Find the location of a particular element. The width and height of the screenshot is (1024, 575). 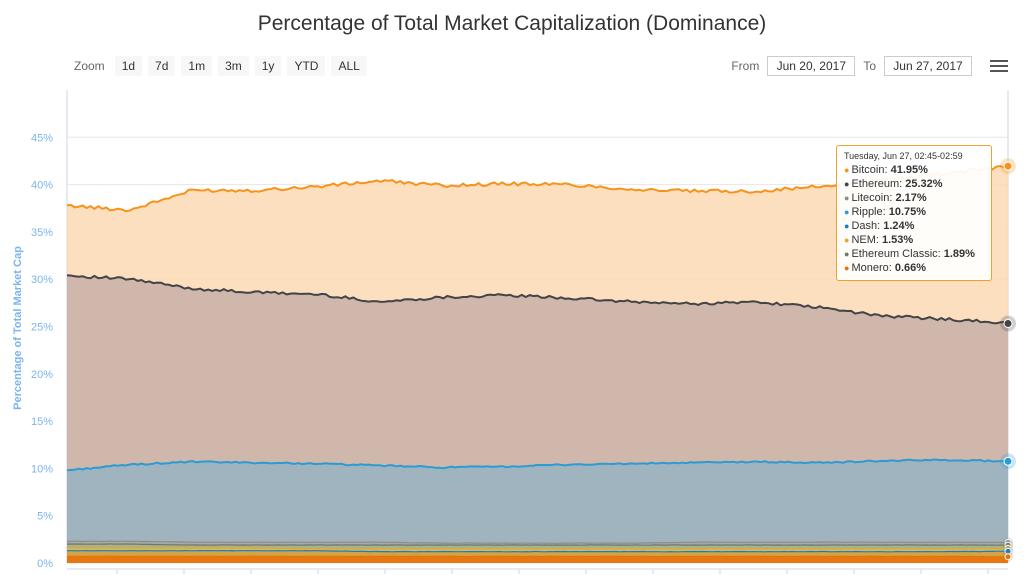

zoom-ytd-button: YTD is located at coordinates (306, 66).